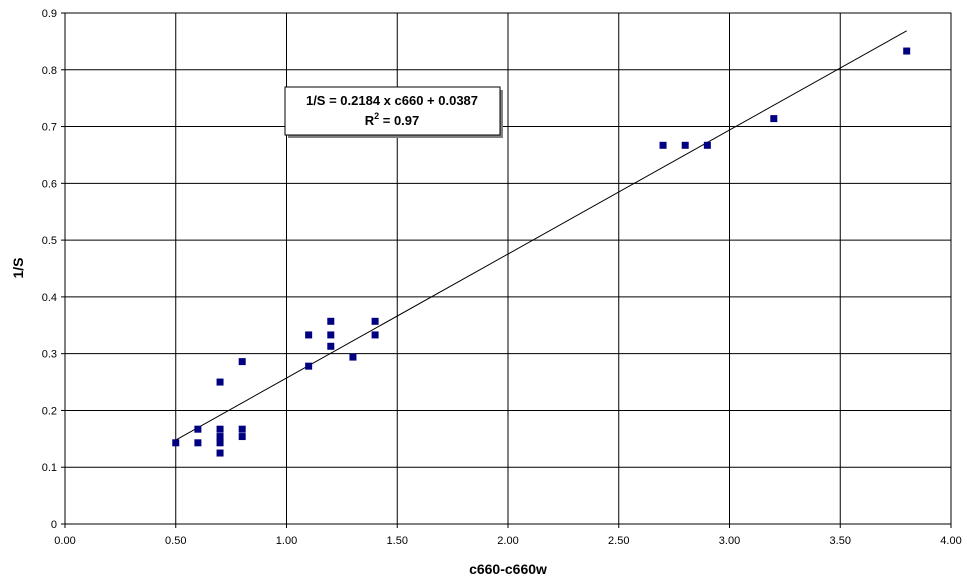 The image size is (967, 581). I want to click on x-tick-label: 4.00, so click(950, 541).